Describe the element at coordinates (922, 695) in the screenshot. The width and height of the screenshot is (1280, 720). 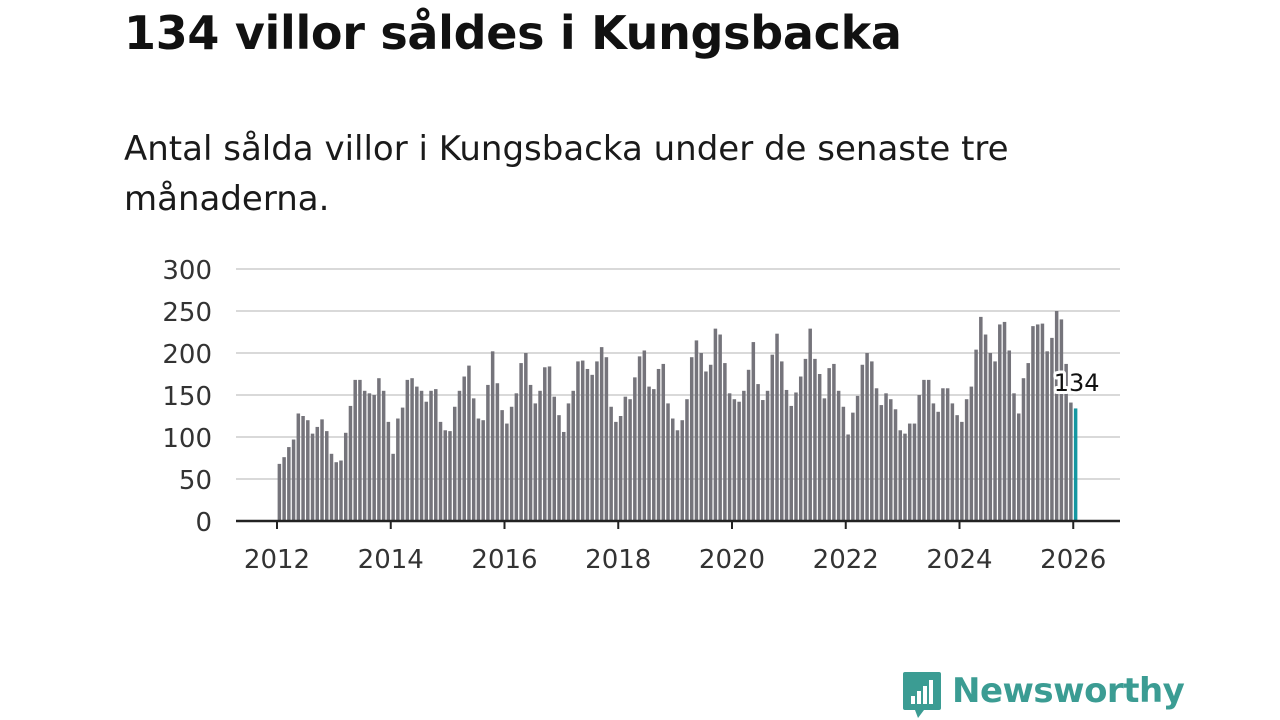
I see `bar-chart-speech-bubble-icon` at that location.